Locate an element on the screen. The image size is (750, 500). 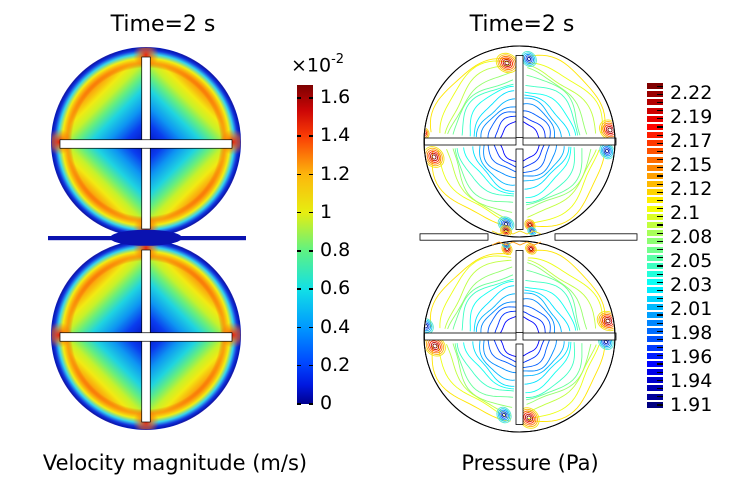
velocity-colorbar-tick-label: 1.2 is located at coordinates (335, 173).